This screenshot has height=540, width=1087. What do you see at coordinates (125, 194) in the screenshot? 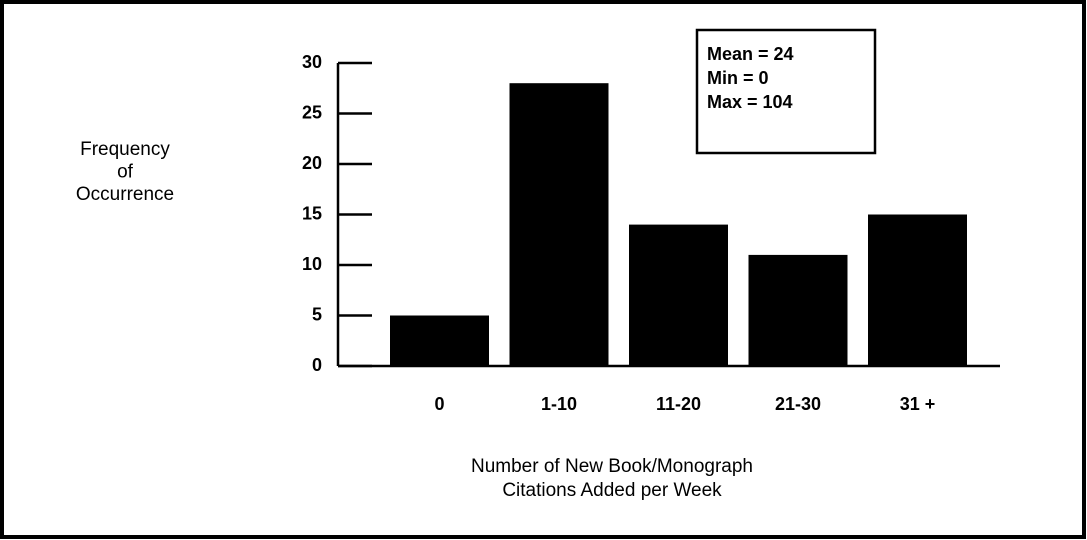
I see `y-axis-label: Occurrence` at bounding box center [125, 194].